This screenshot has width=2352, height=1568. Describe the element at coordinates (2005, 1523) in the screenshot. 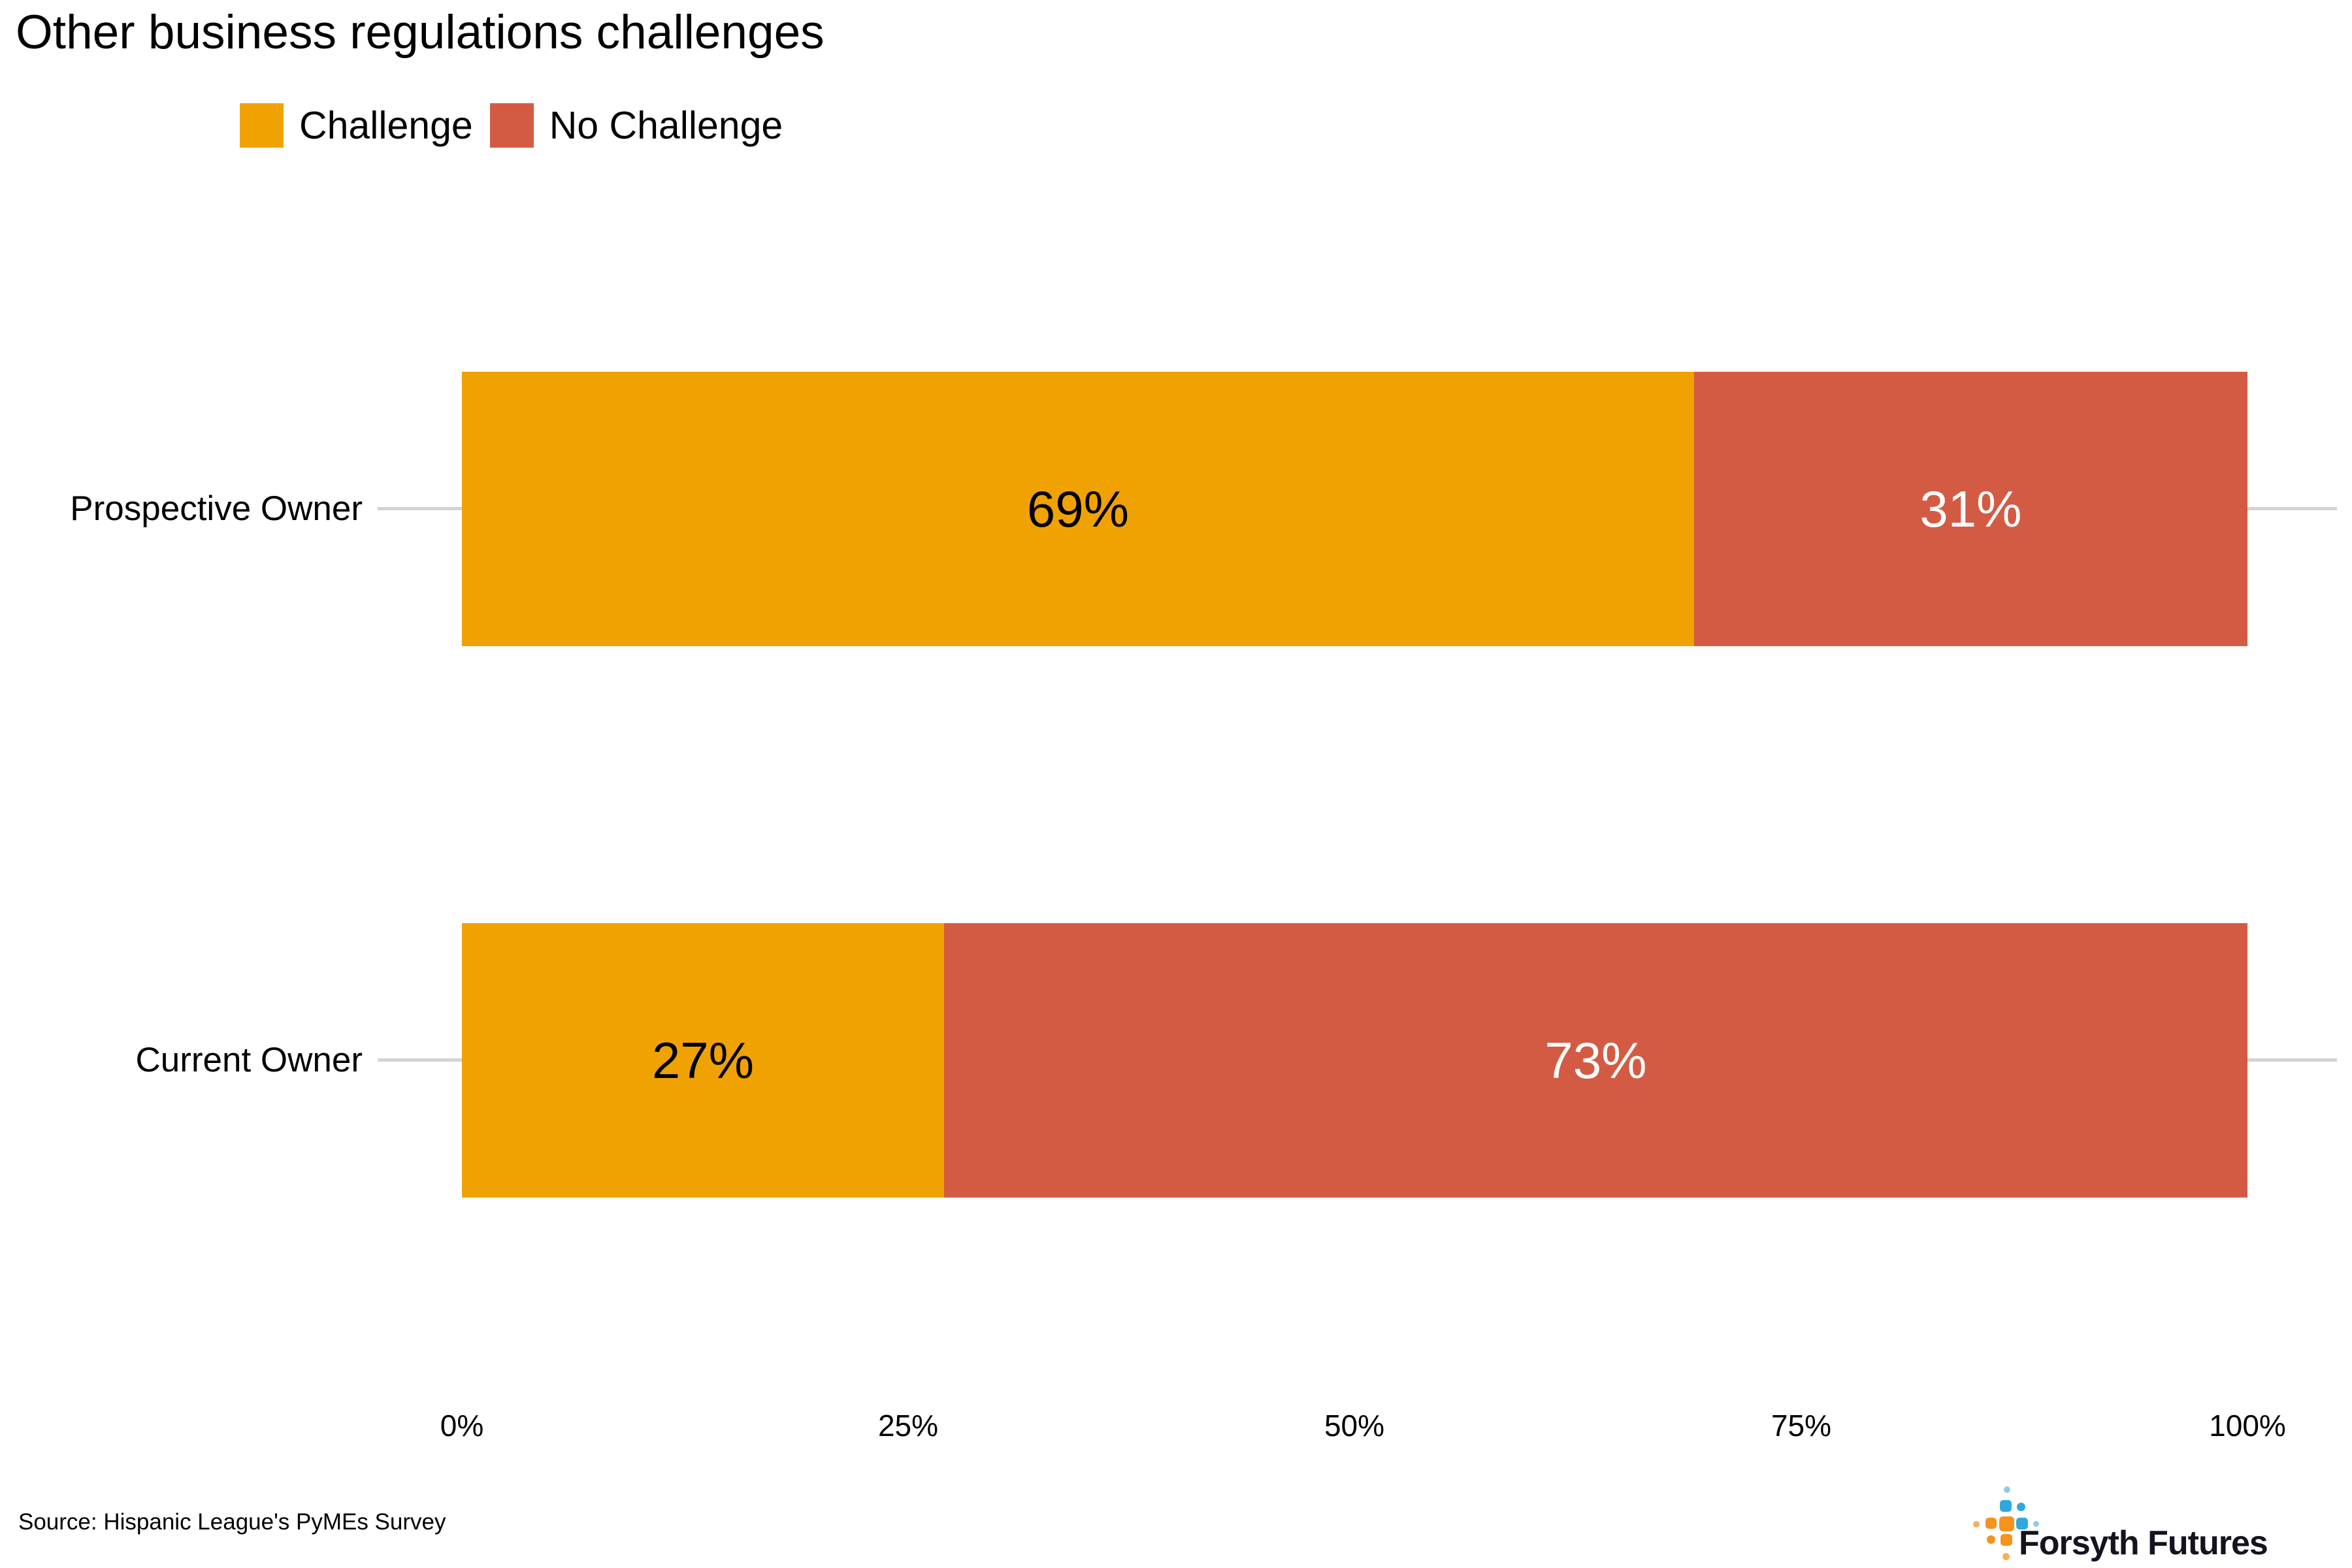

I see `logo-dots-icon` at that location.